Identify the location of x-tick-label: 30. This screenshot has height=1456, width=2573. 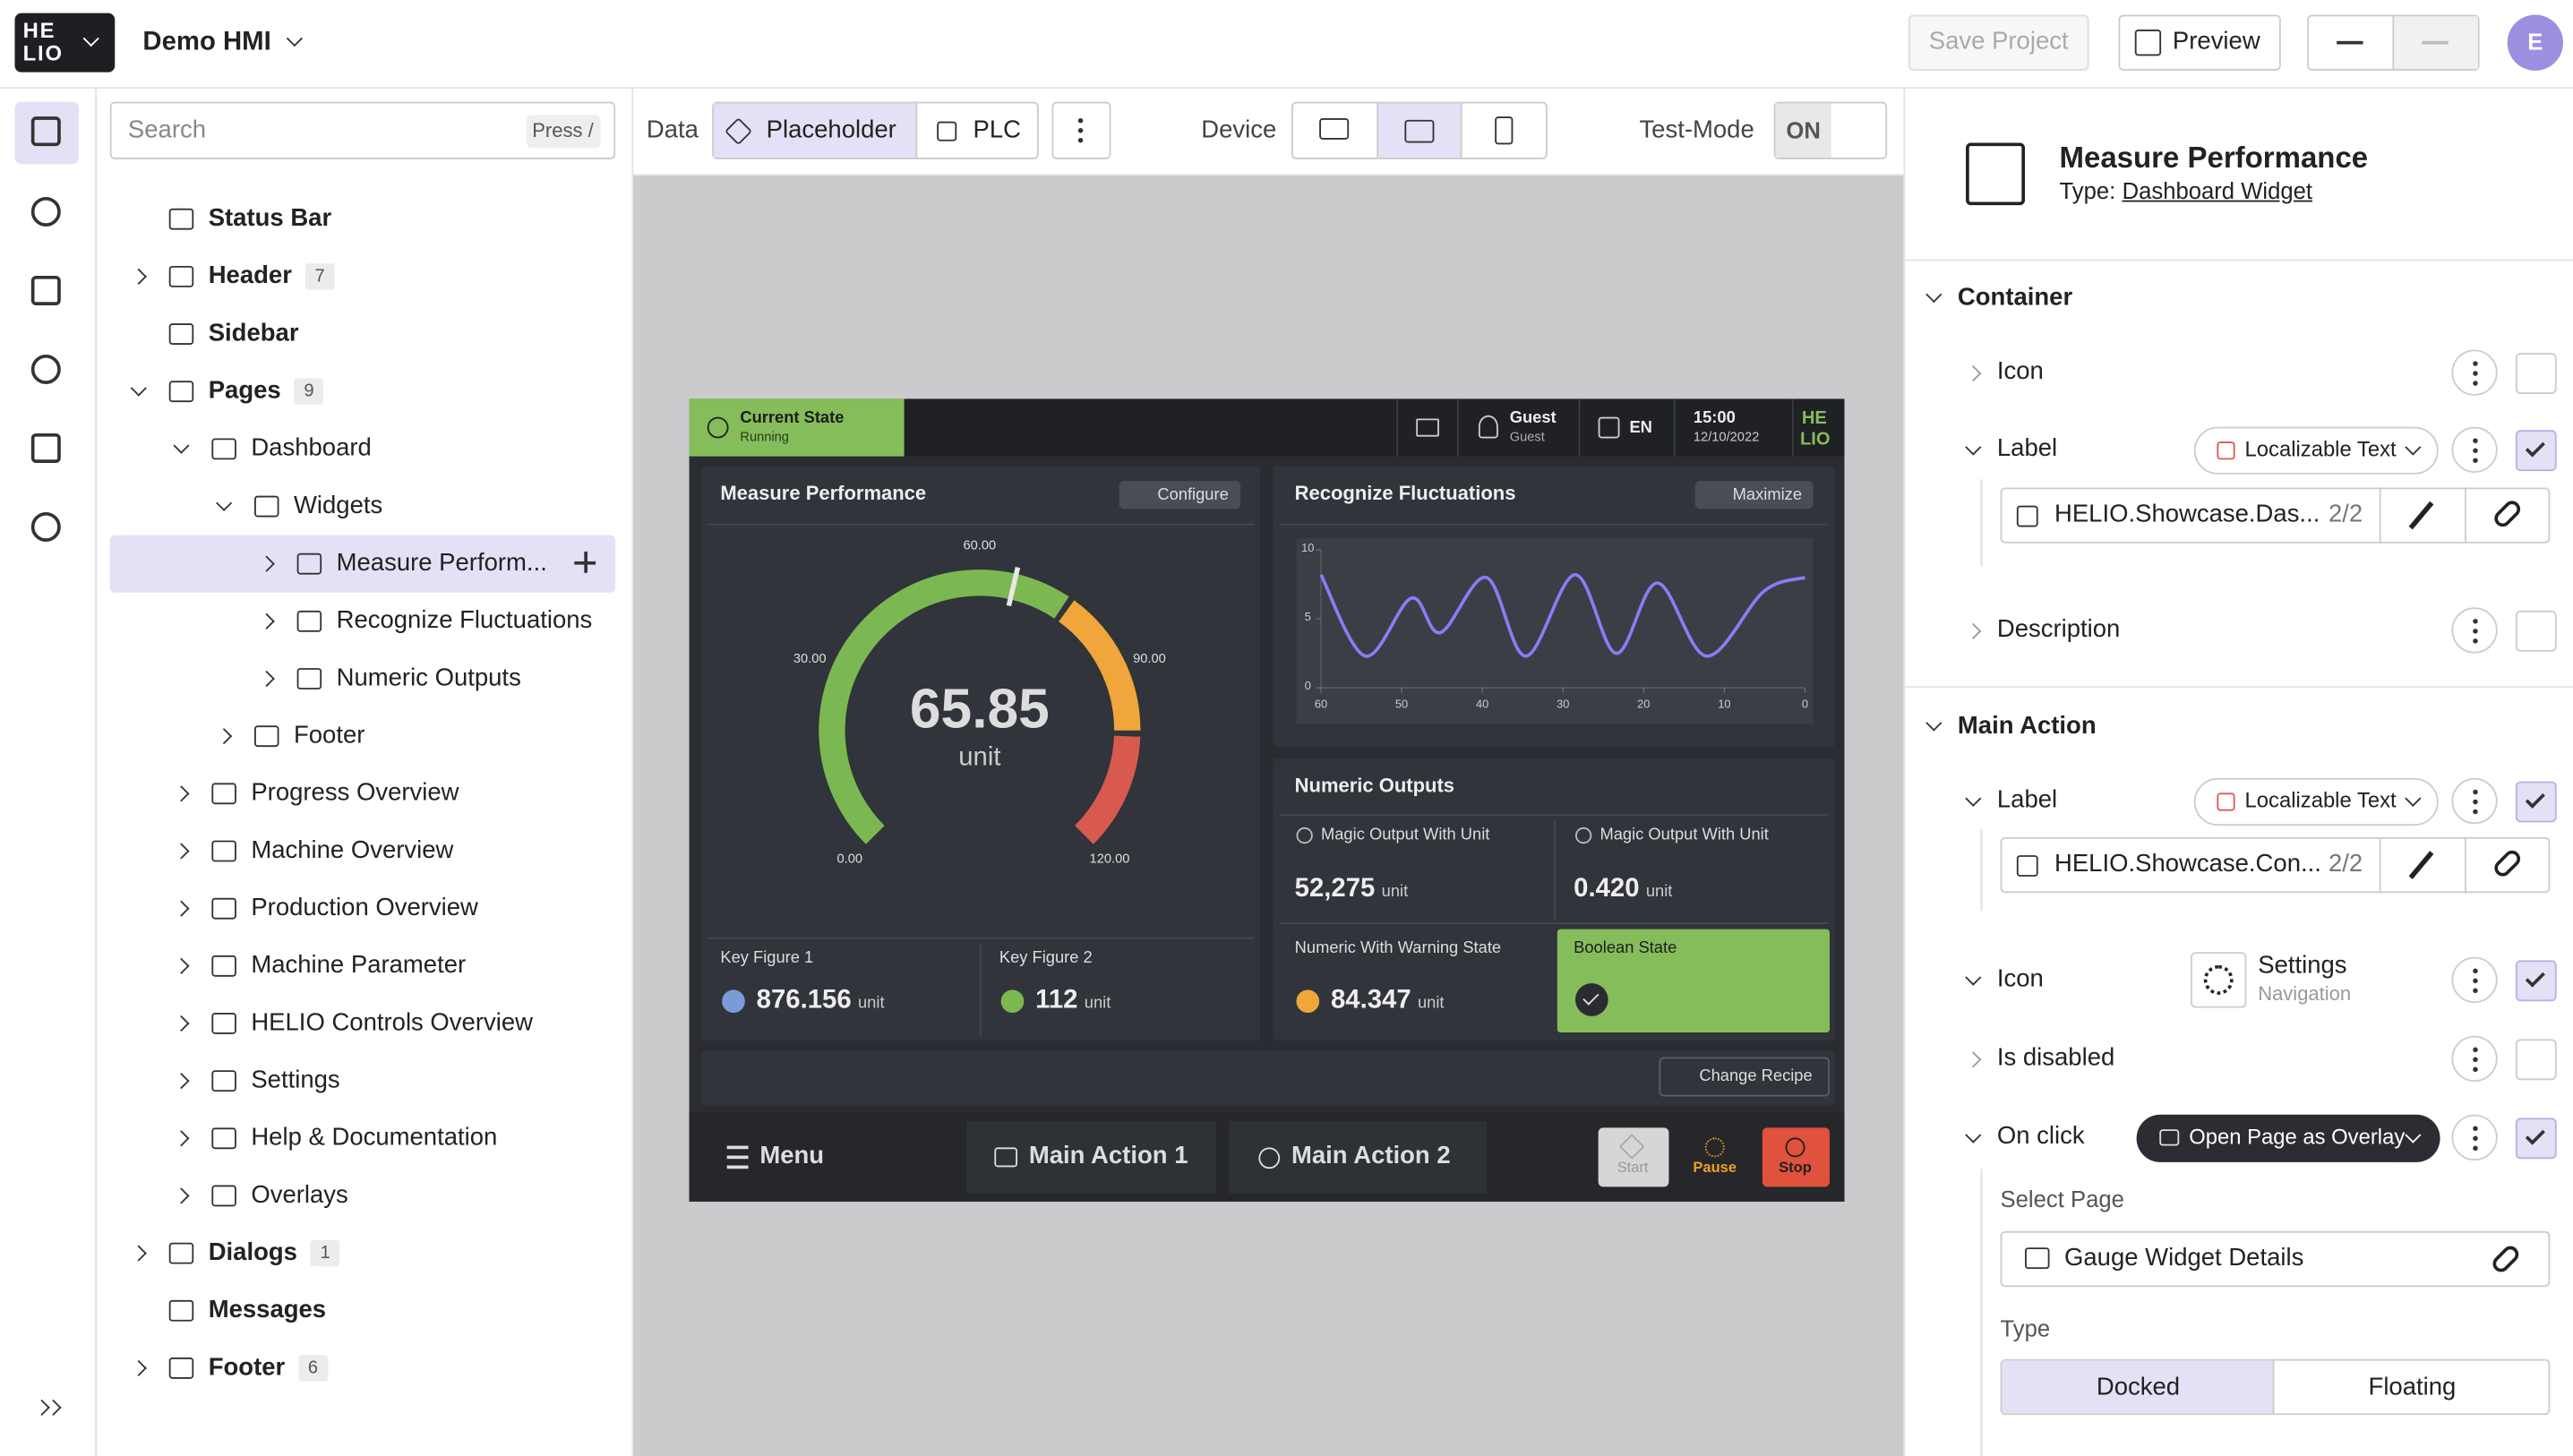
(1563, 705).